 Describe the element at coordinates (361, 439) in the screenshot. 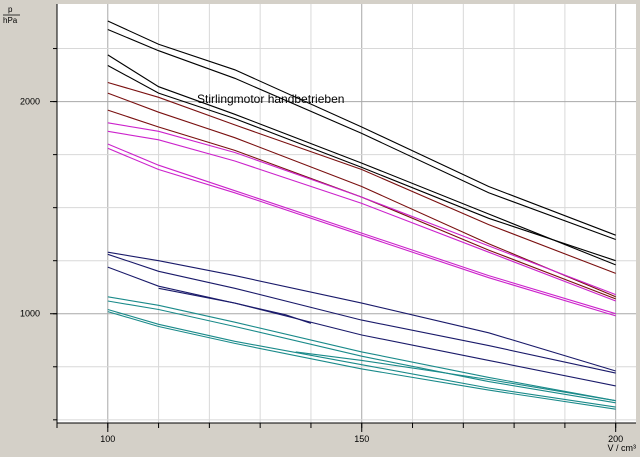

I see `x-tick-label: 150` at that location.